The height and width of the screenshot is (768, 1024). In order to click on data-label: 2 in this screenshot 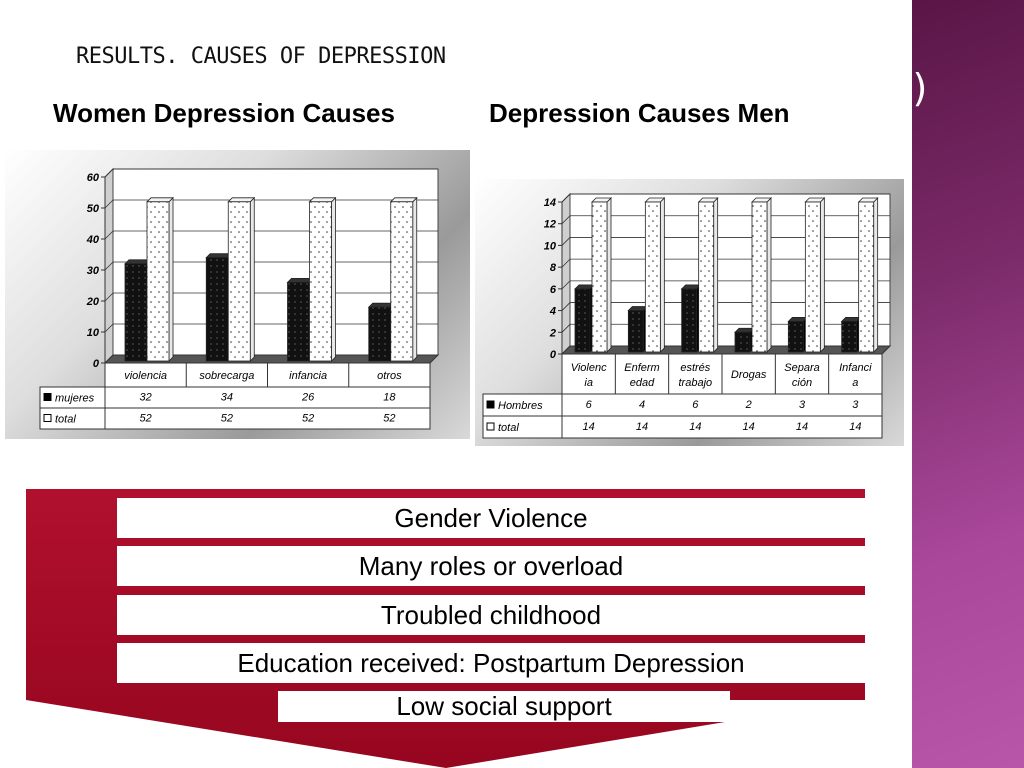, I will do `click(748, 405)`.